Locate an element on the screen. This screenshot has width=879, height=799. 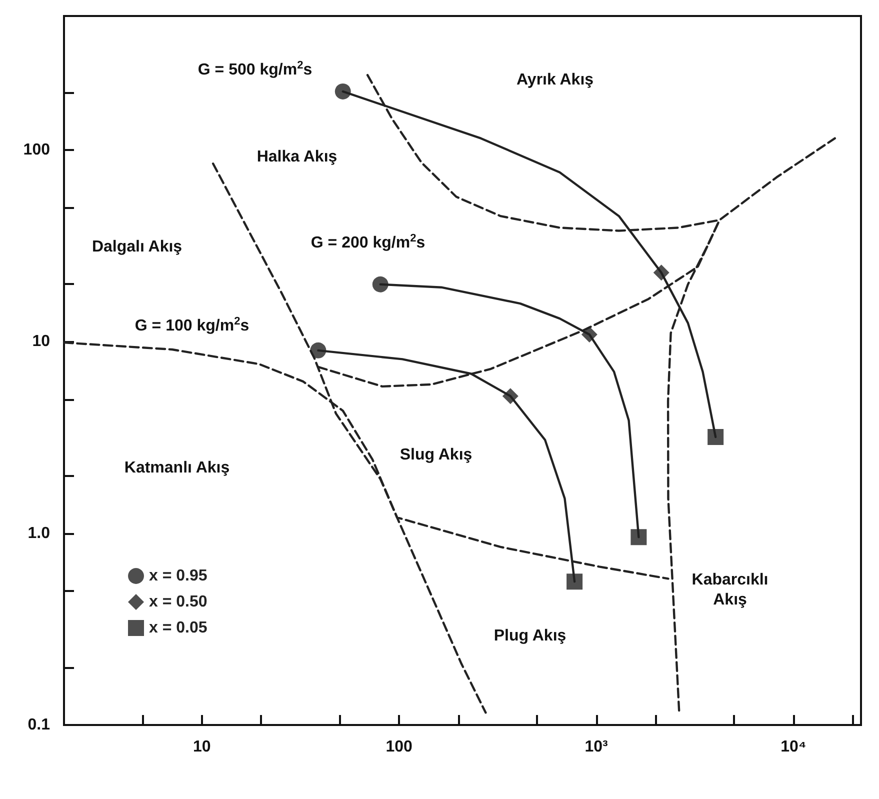
y-tick-label: 10 is located at coordinates (41, 341).